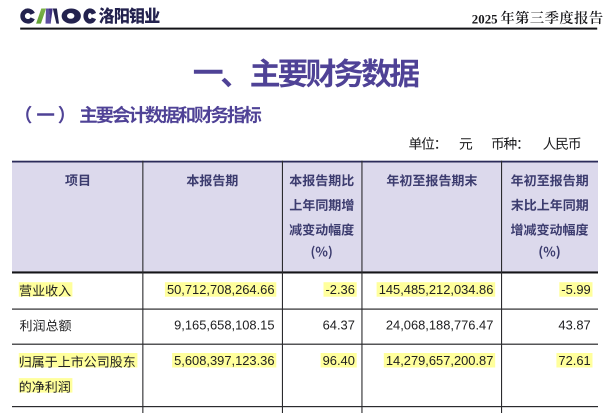 This screenshot has width=609, height=413. I want to click on svg-text: 14,279,657,200.87, so click(440, 360).